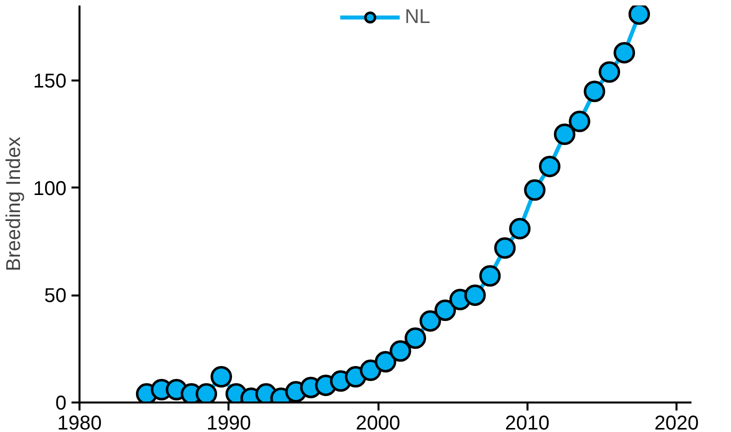  I want to click on y-tick-label: 50, so click(55, 296).